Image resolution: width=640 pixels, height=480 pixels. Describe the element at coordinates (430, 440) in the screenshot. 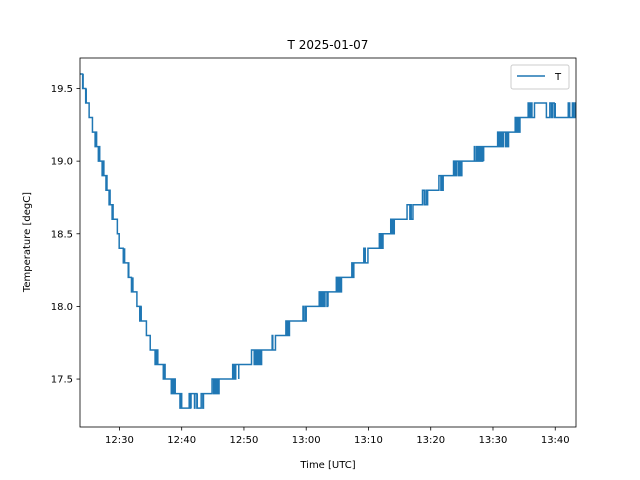

I see `x-tick-label: 13:20` at that location.